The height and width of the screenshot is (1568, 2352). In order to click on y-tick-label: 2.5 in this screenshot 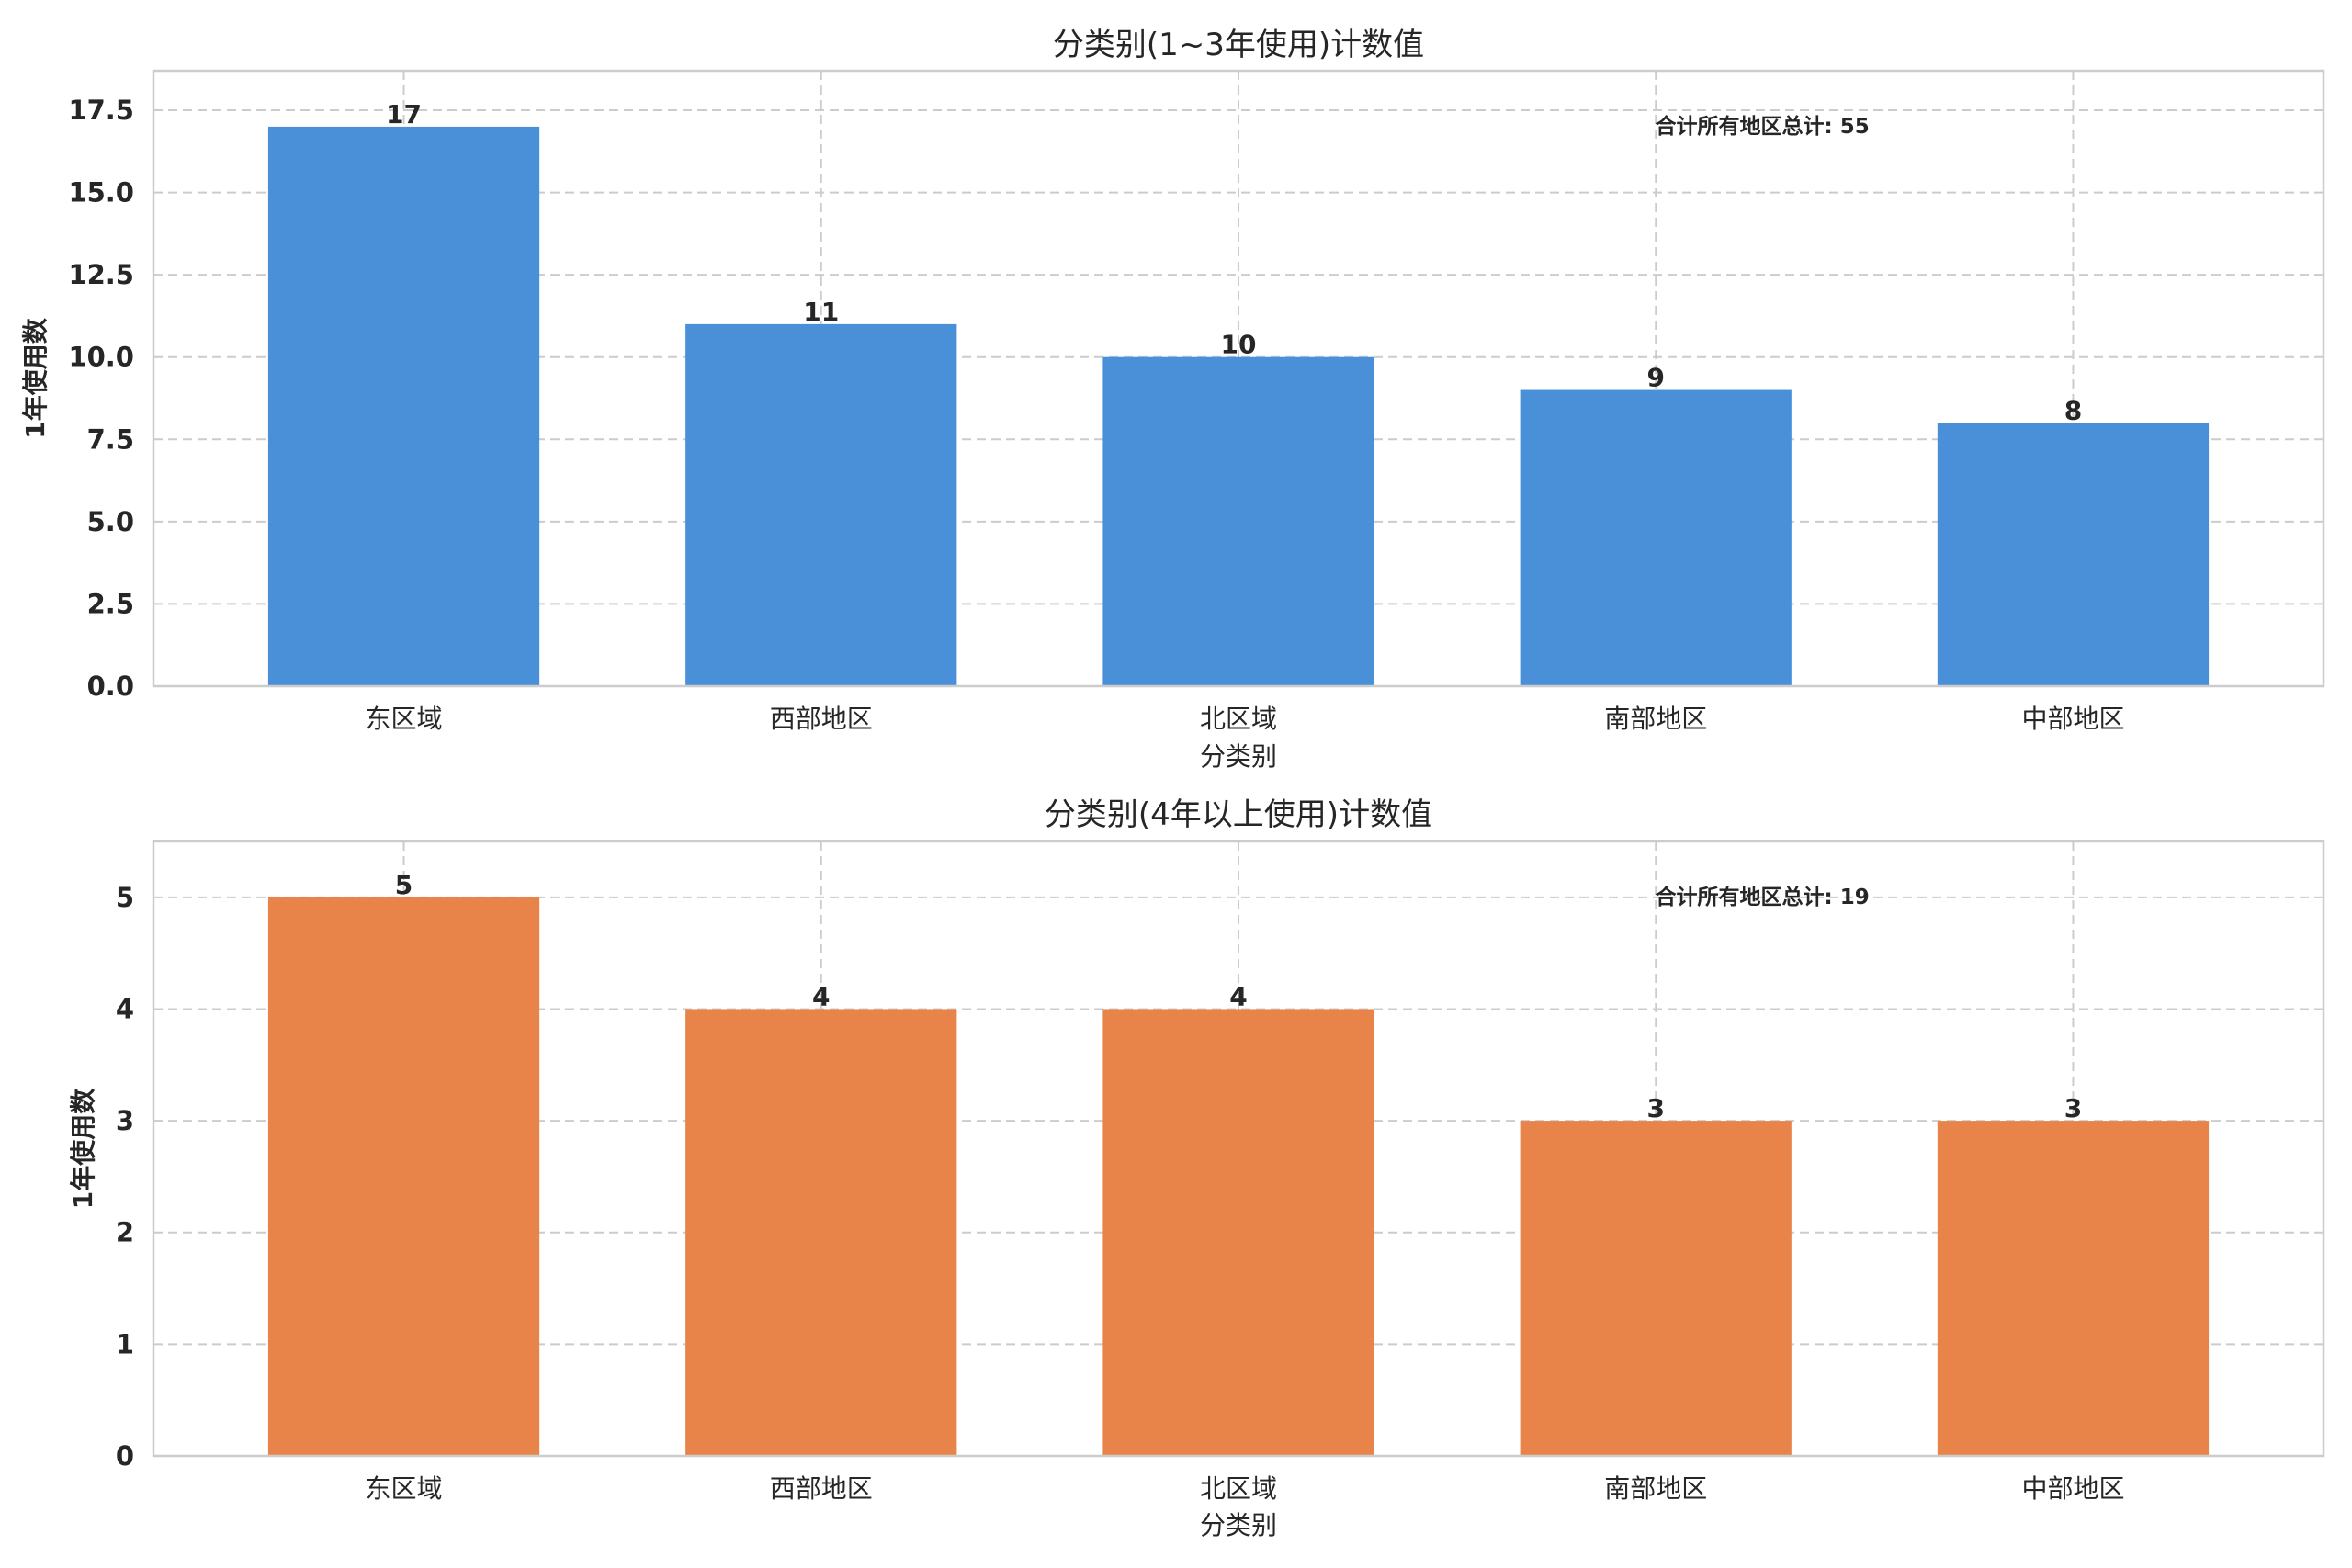, I will do `click(110, 604)`.